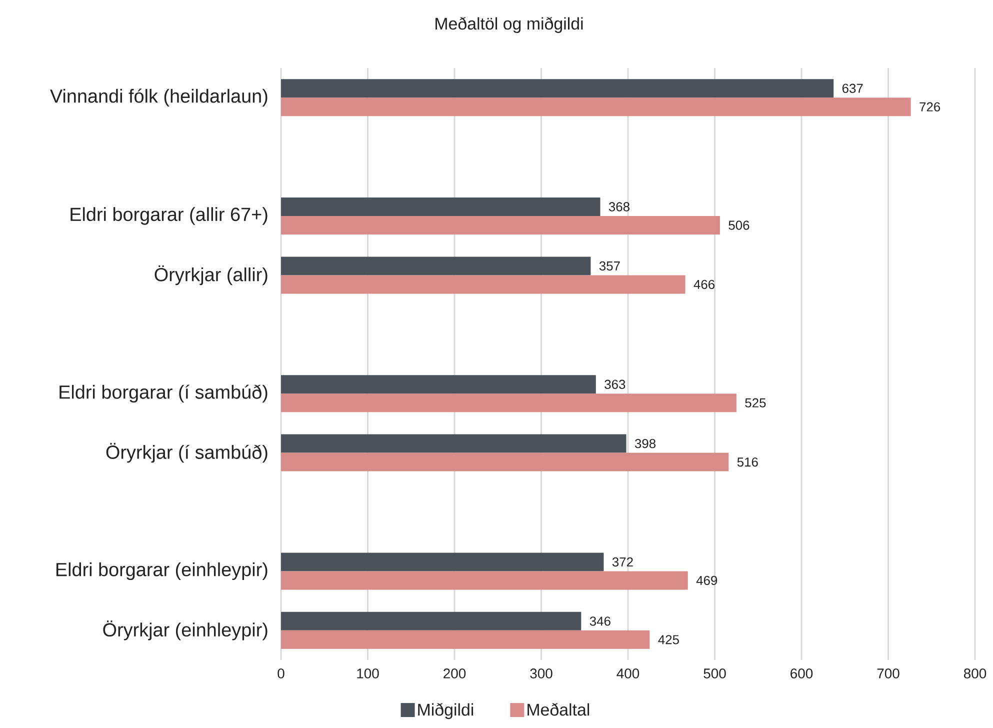  I want to click on data-label: 466, so click(704, 285).